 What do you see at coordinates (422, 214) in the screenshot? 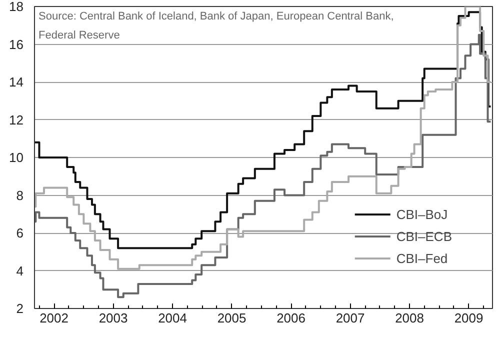
I see `legend-label: CBI–BoJ` at bounding box center [422, 214].